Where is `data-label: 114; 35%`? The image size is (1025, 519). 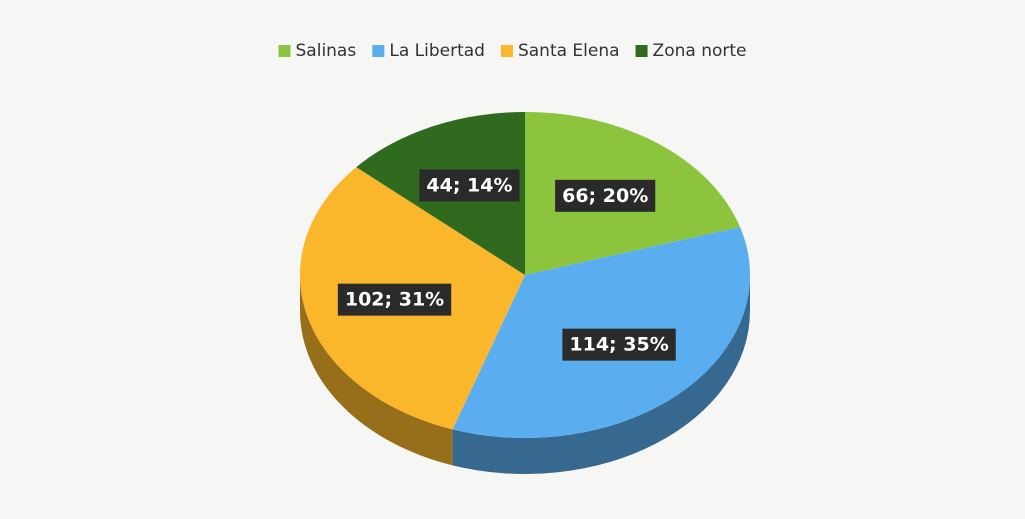 data-label: 114; 35% is located at coordinates (619, 344).